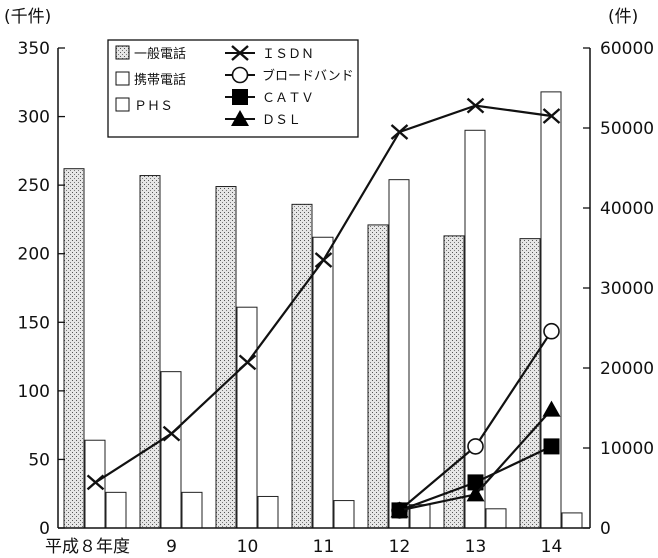 The image size is (658, 558). Describe the element at coordinates (623, 17) in the screenshot. I see `right-axis-unit: (件)` at that location.